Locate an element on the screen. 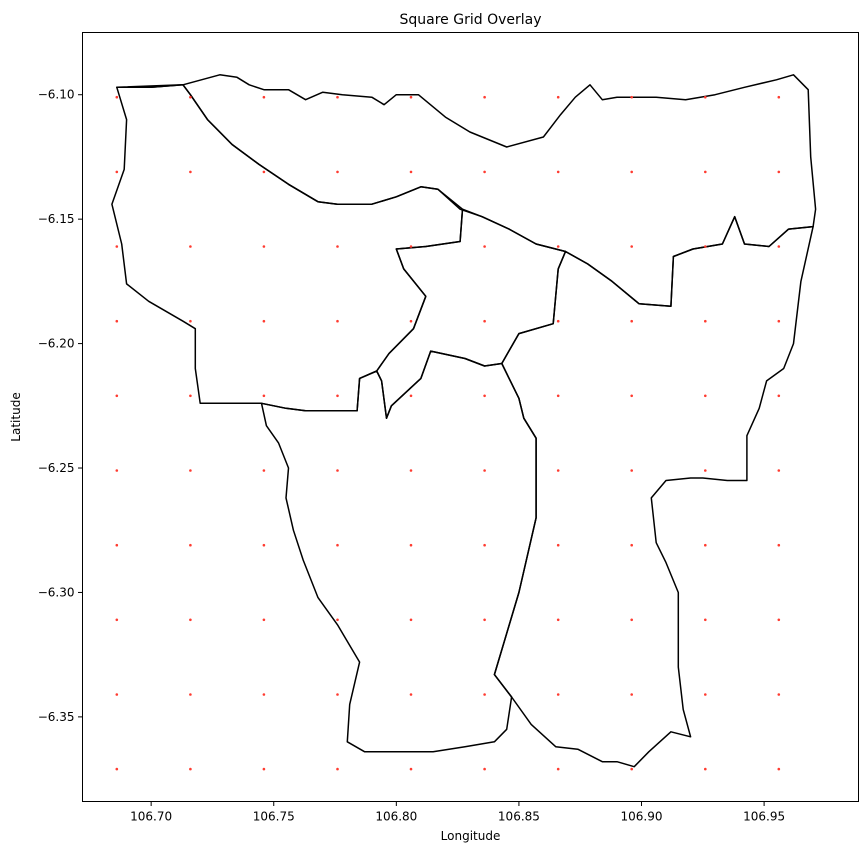  y-tick-label: −6.35 is located at coordinates (56, 717).